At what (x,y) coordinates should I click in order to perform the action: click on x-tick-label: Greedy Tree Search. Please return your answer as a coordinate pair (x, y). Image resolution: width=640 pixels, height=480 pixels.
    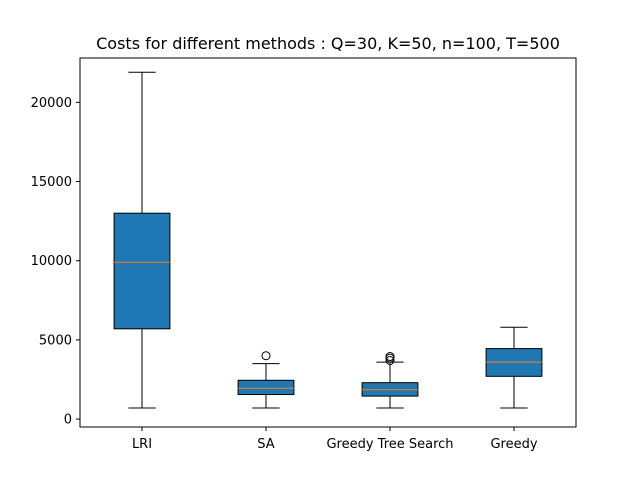
    Looking at the image, I should click on (389, 444).